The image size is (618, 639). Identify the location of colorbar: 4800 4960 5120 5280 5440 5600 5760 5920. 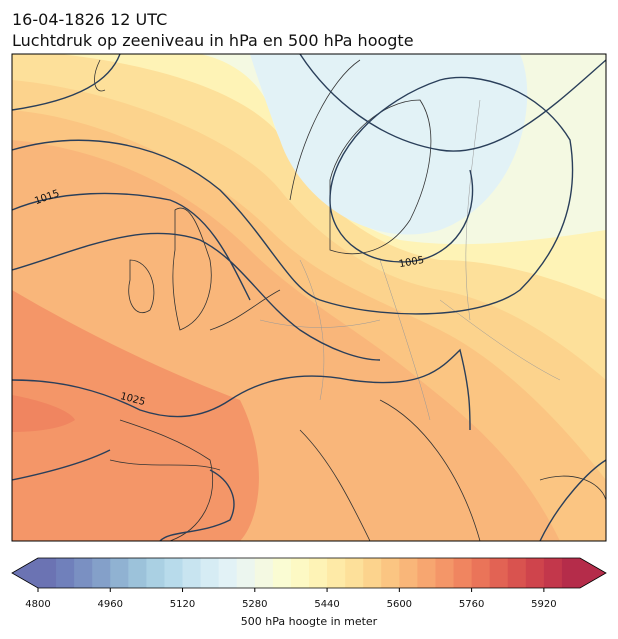
(309, 583).